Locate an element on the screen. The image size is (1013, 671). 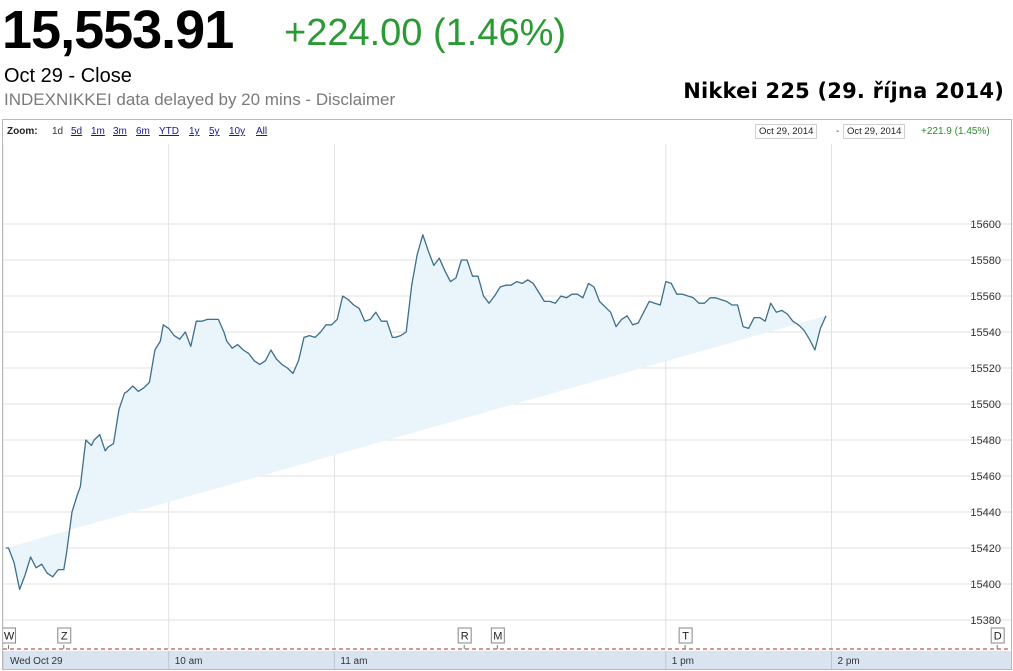
zoom-option-1y: 1y is located at coordinates (194, 131).